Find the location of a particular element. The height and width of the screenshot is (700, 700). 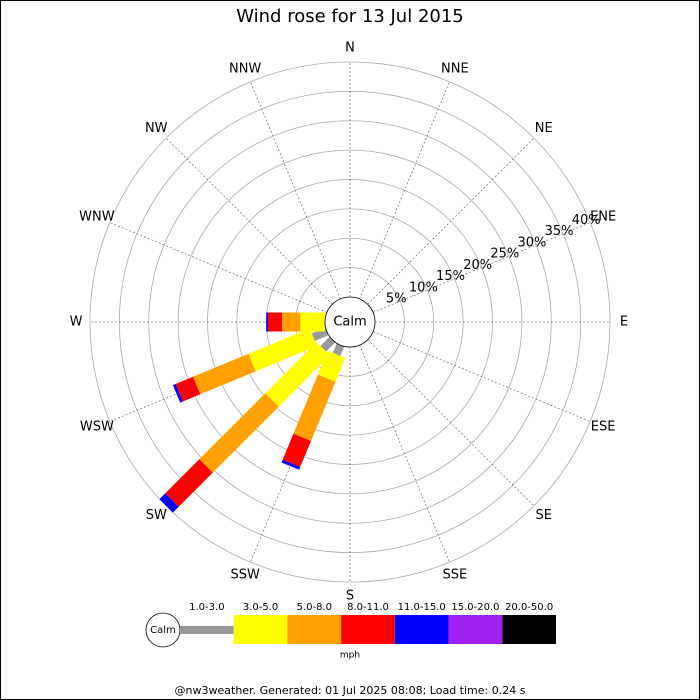

direction-label: N is located at coordinates (350, 48).